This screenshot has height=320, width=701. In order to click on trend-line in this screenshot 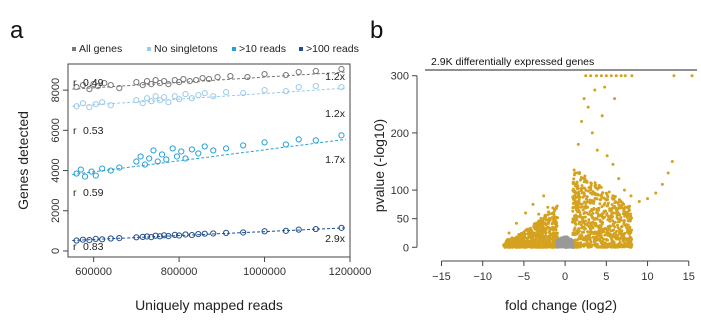, I will do `click(209, 234)`.